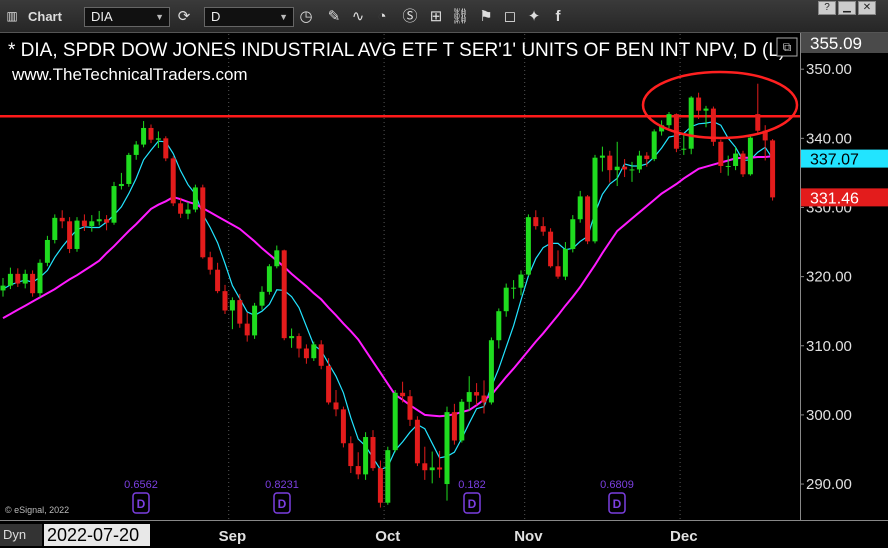  Describe the element at coordinates (129, 74) in the screenshot. I see `chart-subtitle: www.TheTechnicalTraders.com` at that location.